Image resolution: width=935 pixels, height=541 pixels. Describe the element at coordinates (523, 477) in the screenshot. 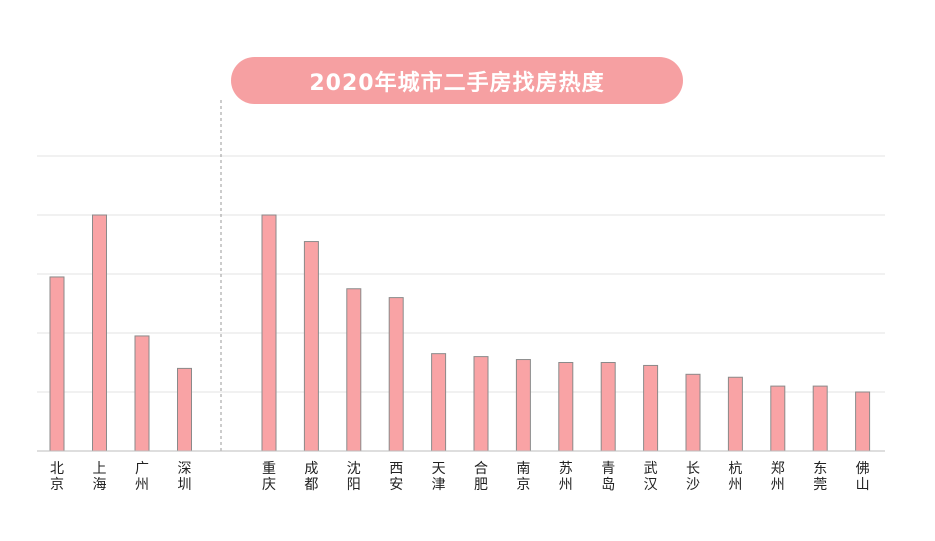

I see `category-label-南京: 南京` at that location.